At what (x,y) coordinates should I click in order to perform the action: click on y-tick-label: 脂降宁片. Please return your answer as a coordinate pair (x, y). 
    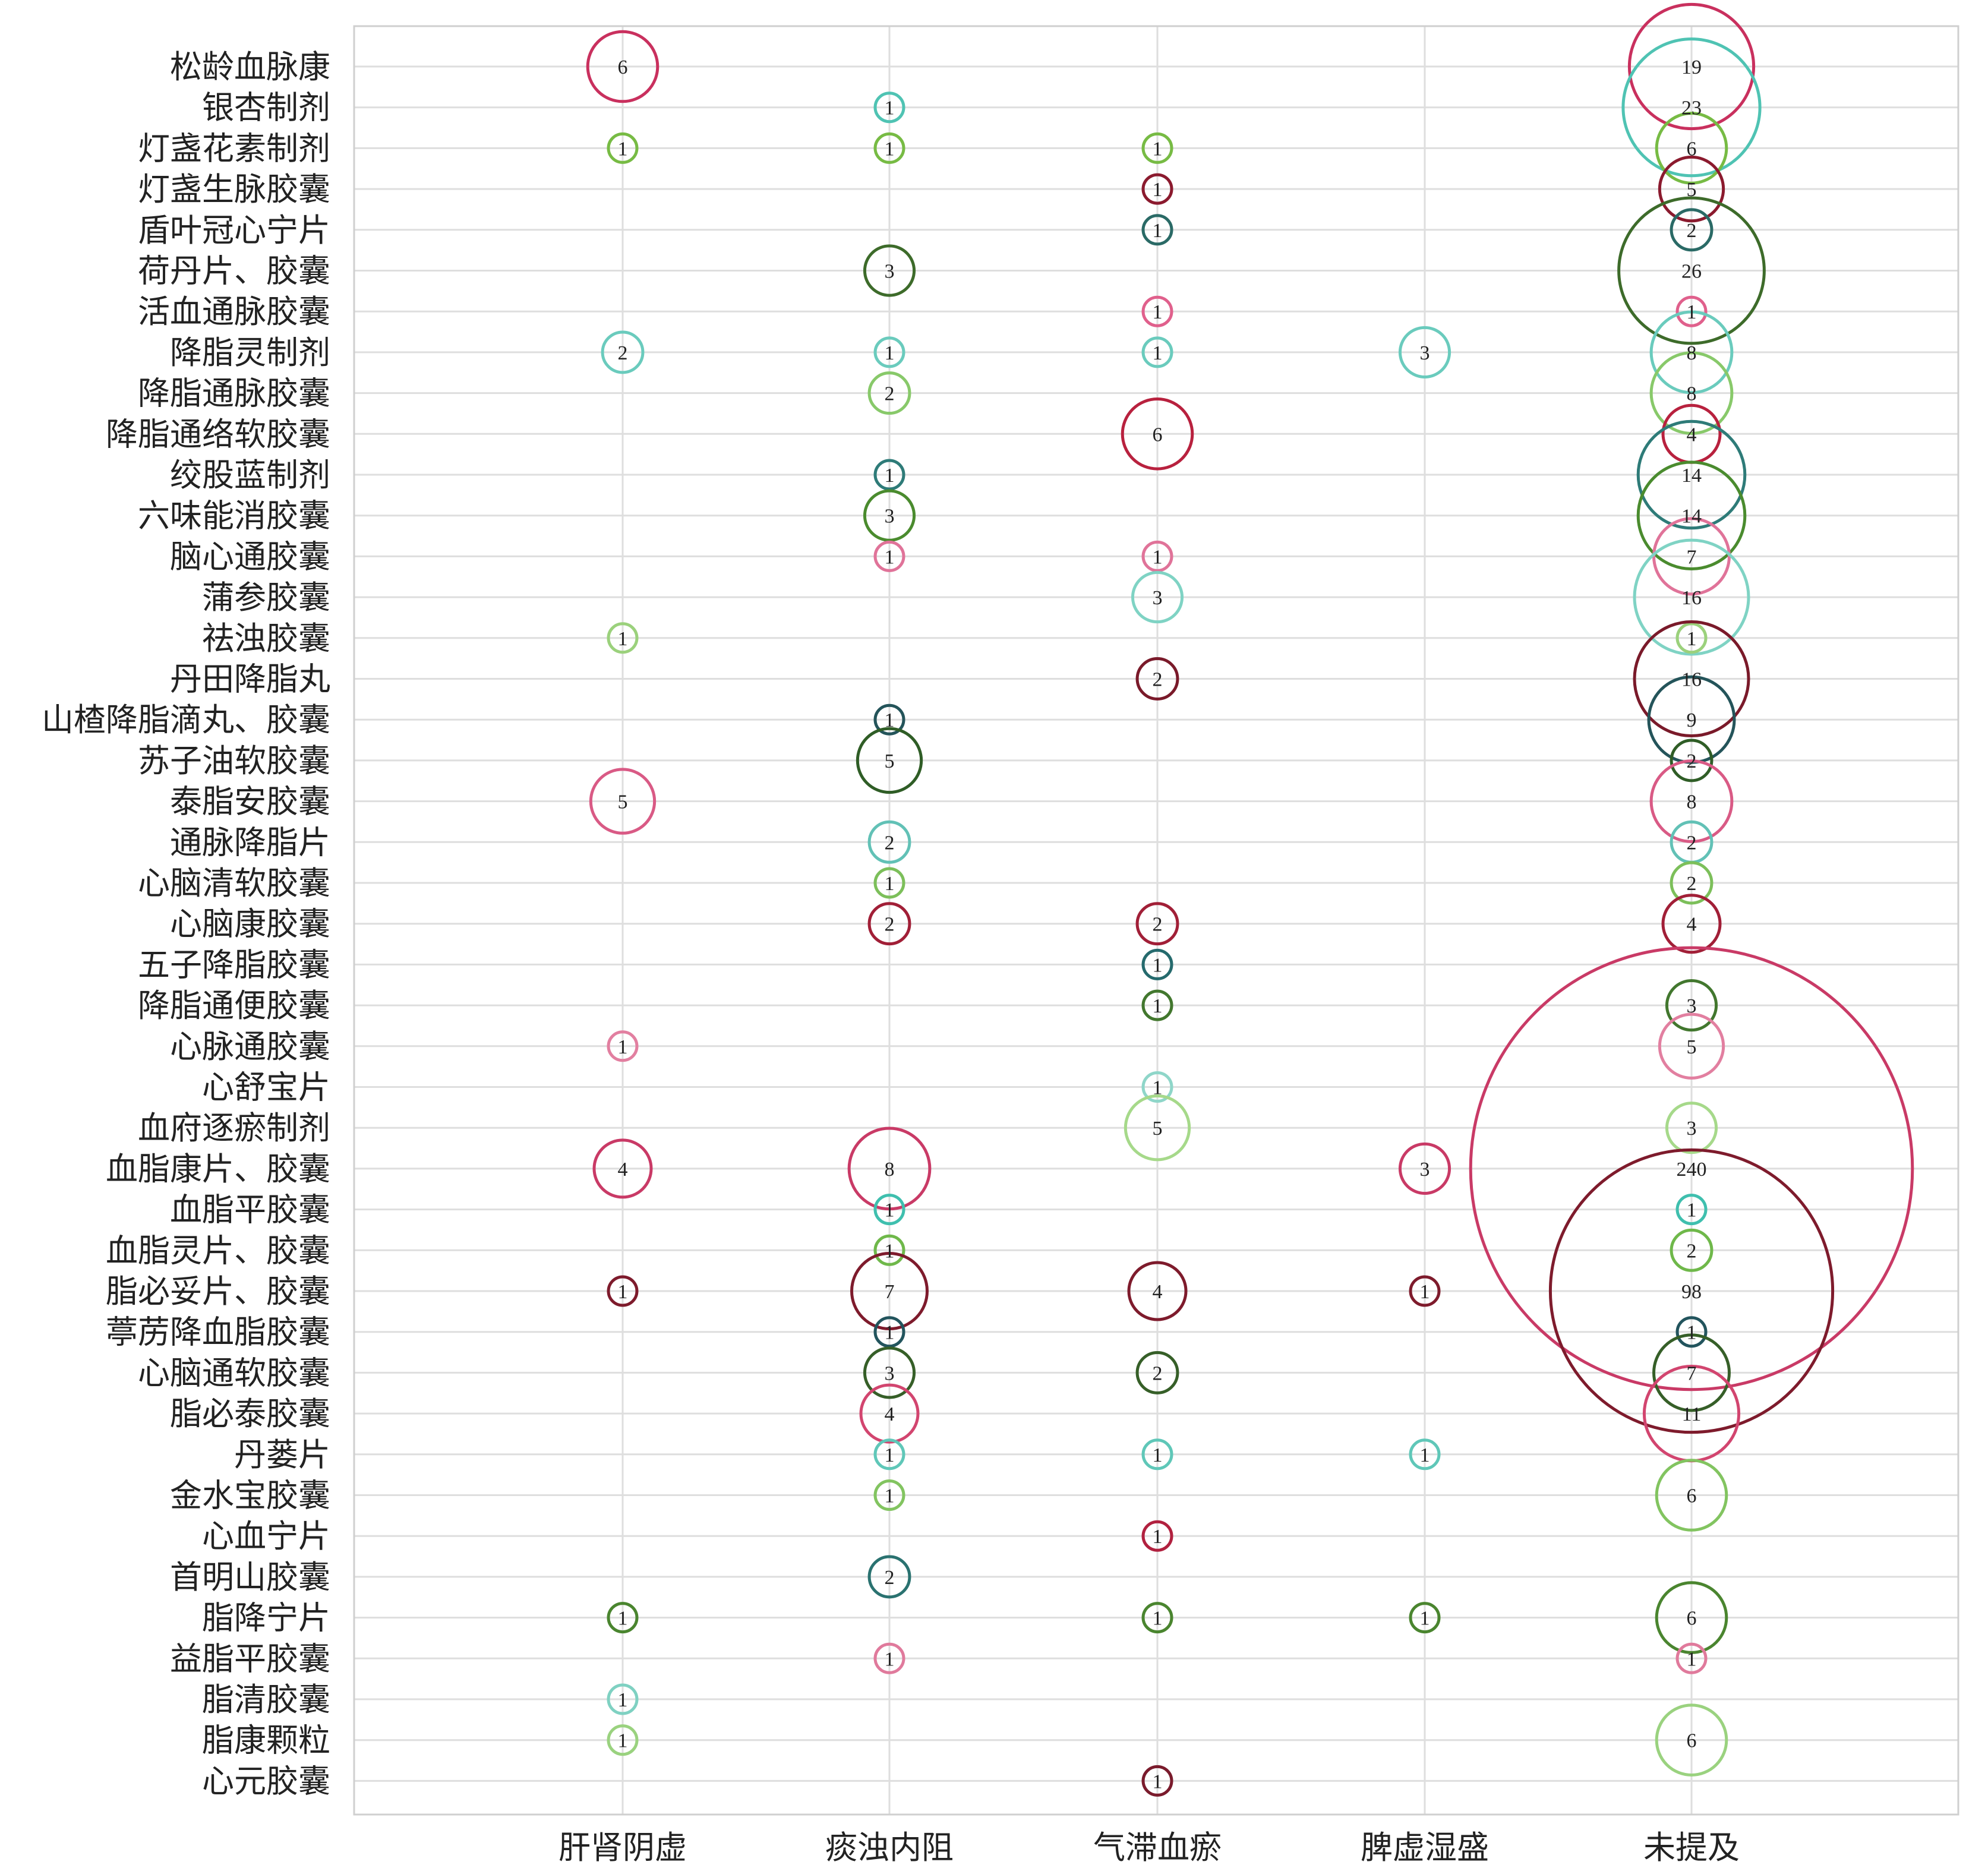
    Looking at the image, I should click on (266, 1618).